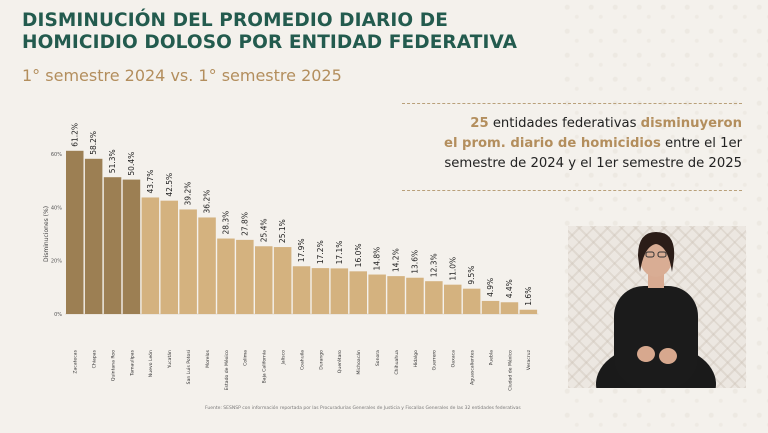  I want to click on data-label: 42.5%, so click(169, 185).